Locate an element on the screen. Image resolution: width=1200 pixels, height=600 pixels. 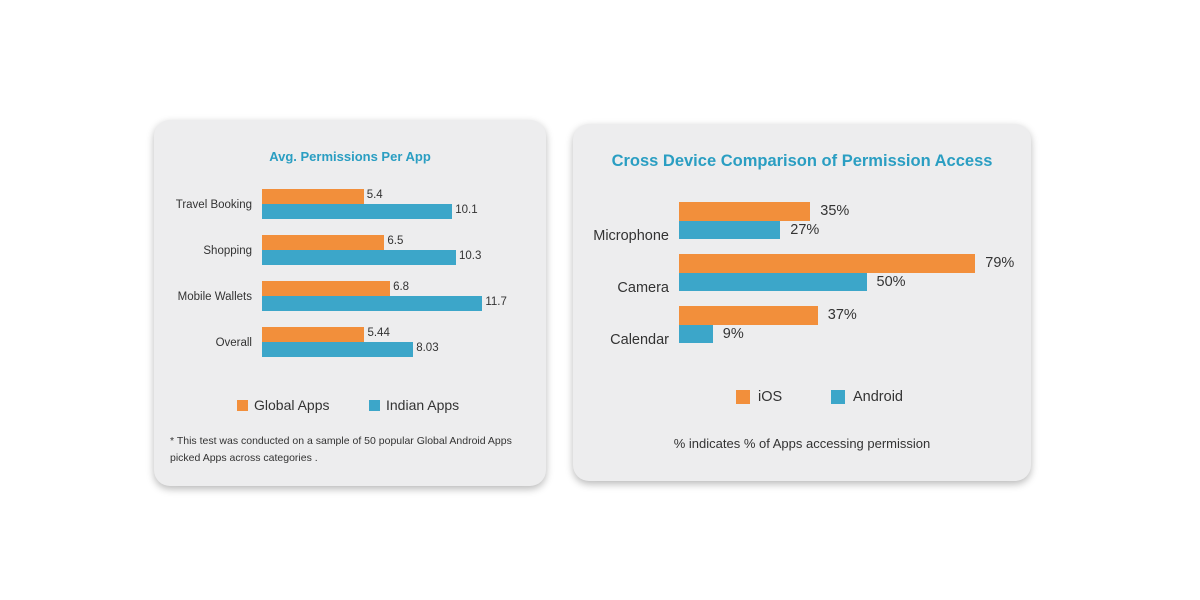
data-label-global-apps-shopping: 6.5 is located at coordinates (395, 241).